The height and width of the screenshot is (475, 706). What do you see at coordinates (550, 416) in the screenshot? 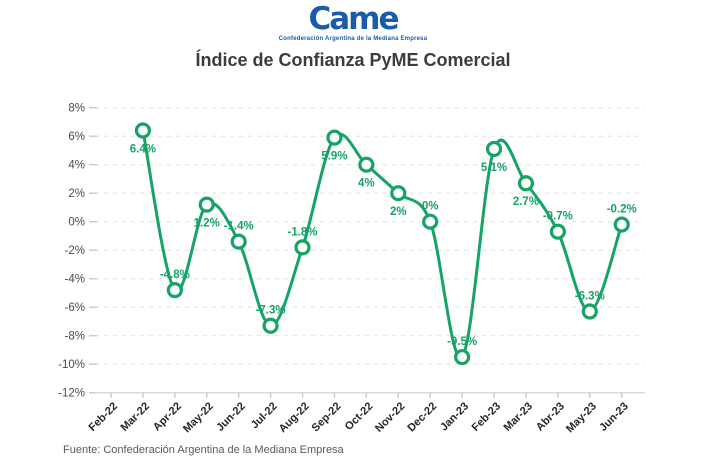
I see `x-axis-label: Abr-23` at bounding box center [550, 416].